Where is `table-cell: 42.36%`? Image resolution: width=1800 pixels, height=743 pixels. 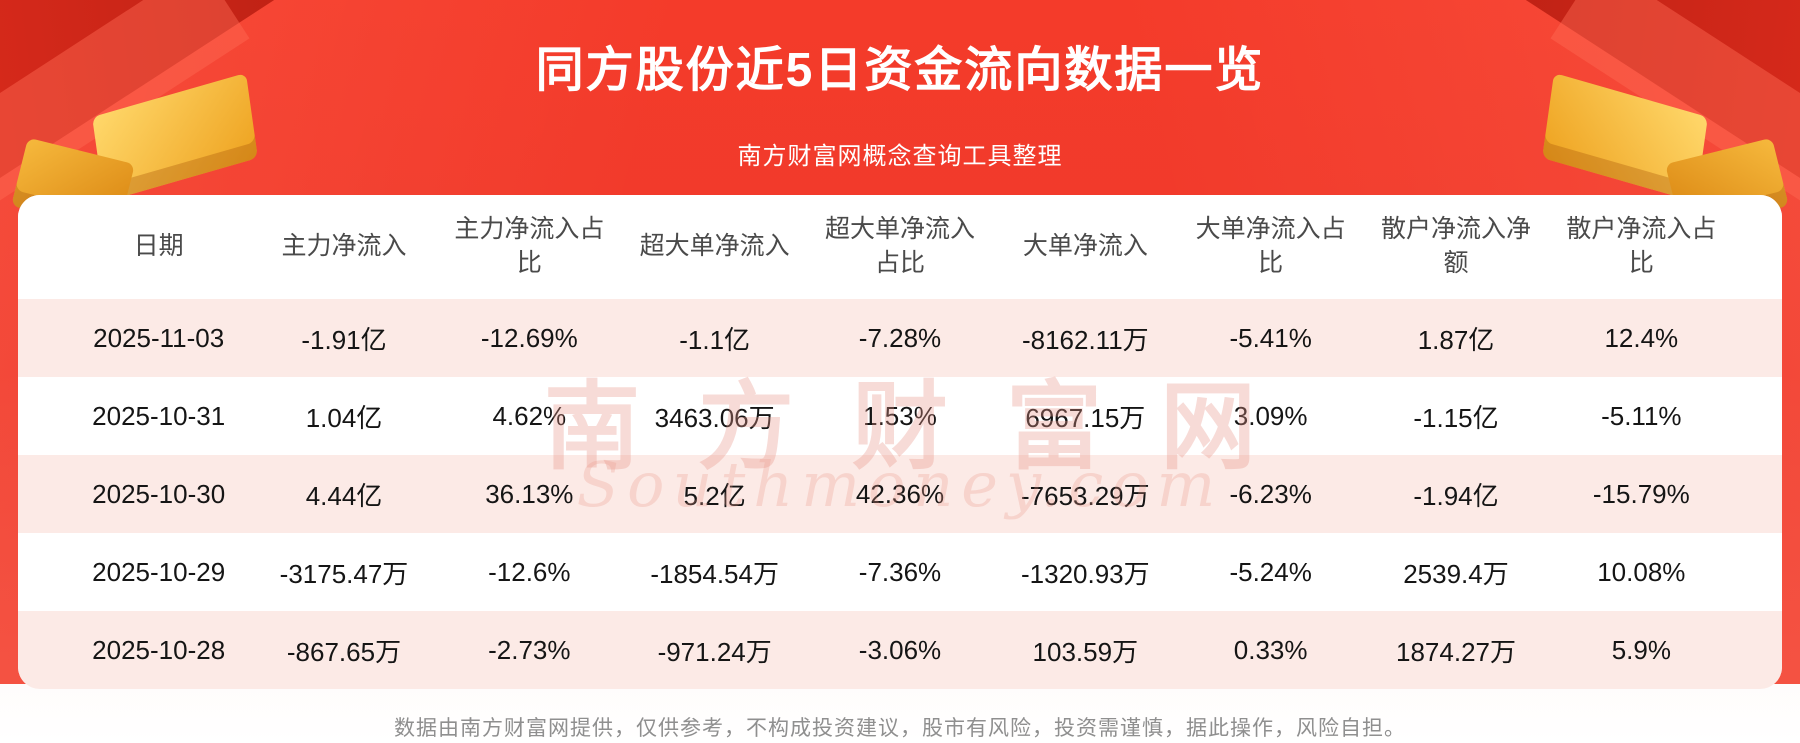
table-cell: 42.36% is located at coordinates (900, 493).